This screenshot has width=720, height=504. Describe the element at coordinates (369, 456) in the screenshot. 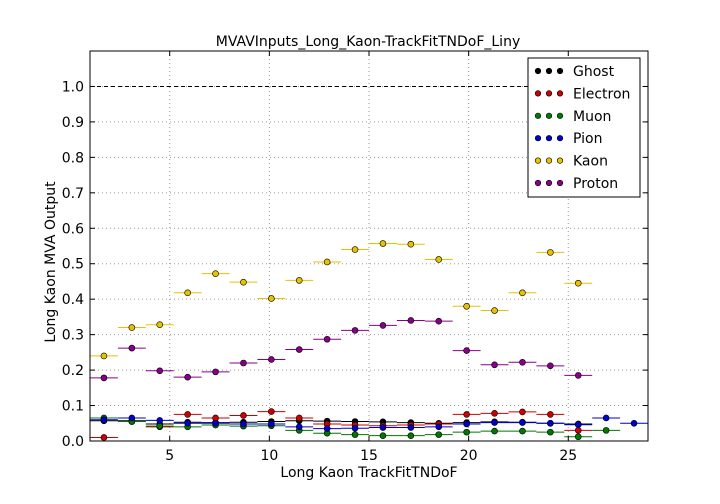

I see `x-tick-label: 15` at that location.